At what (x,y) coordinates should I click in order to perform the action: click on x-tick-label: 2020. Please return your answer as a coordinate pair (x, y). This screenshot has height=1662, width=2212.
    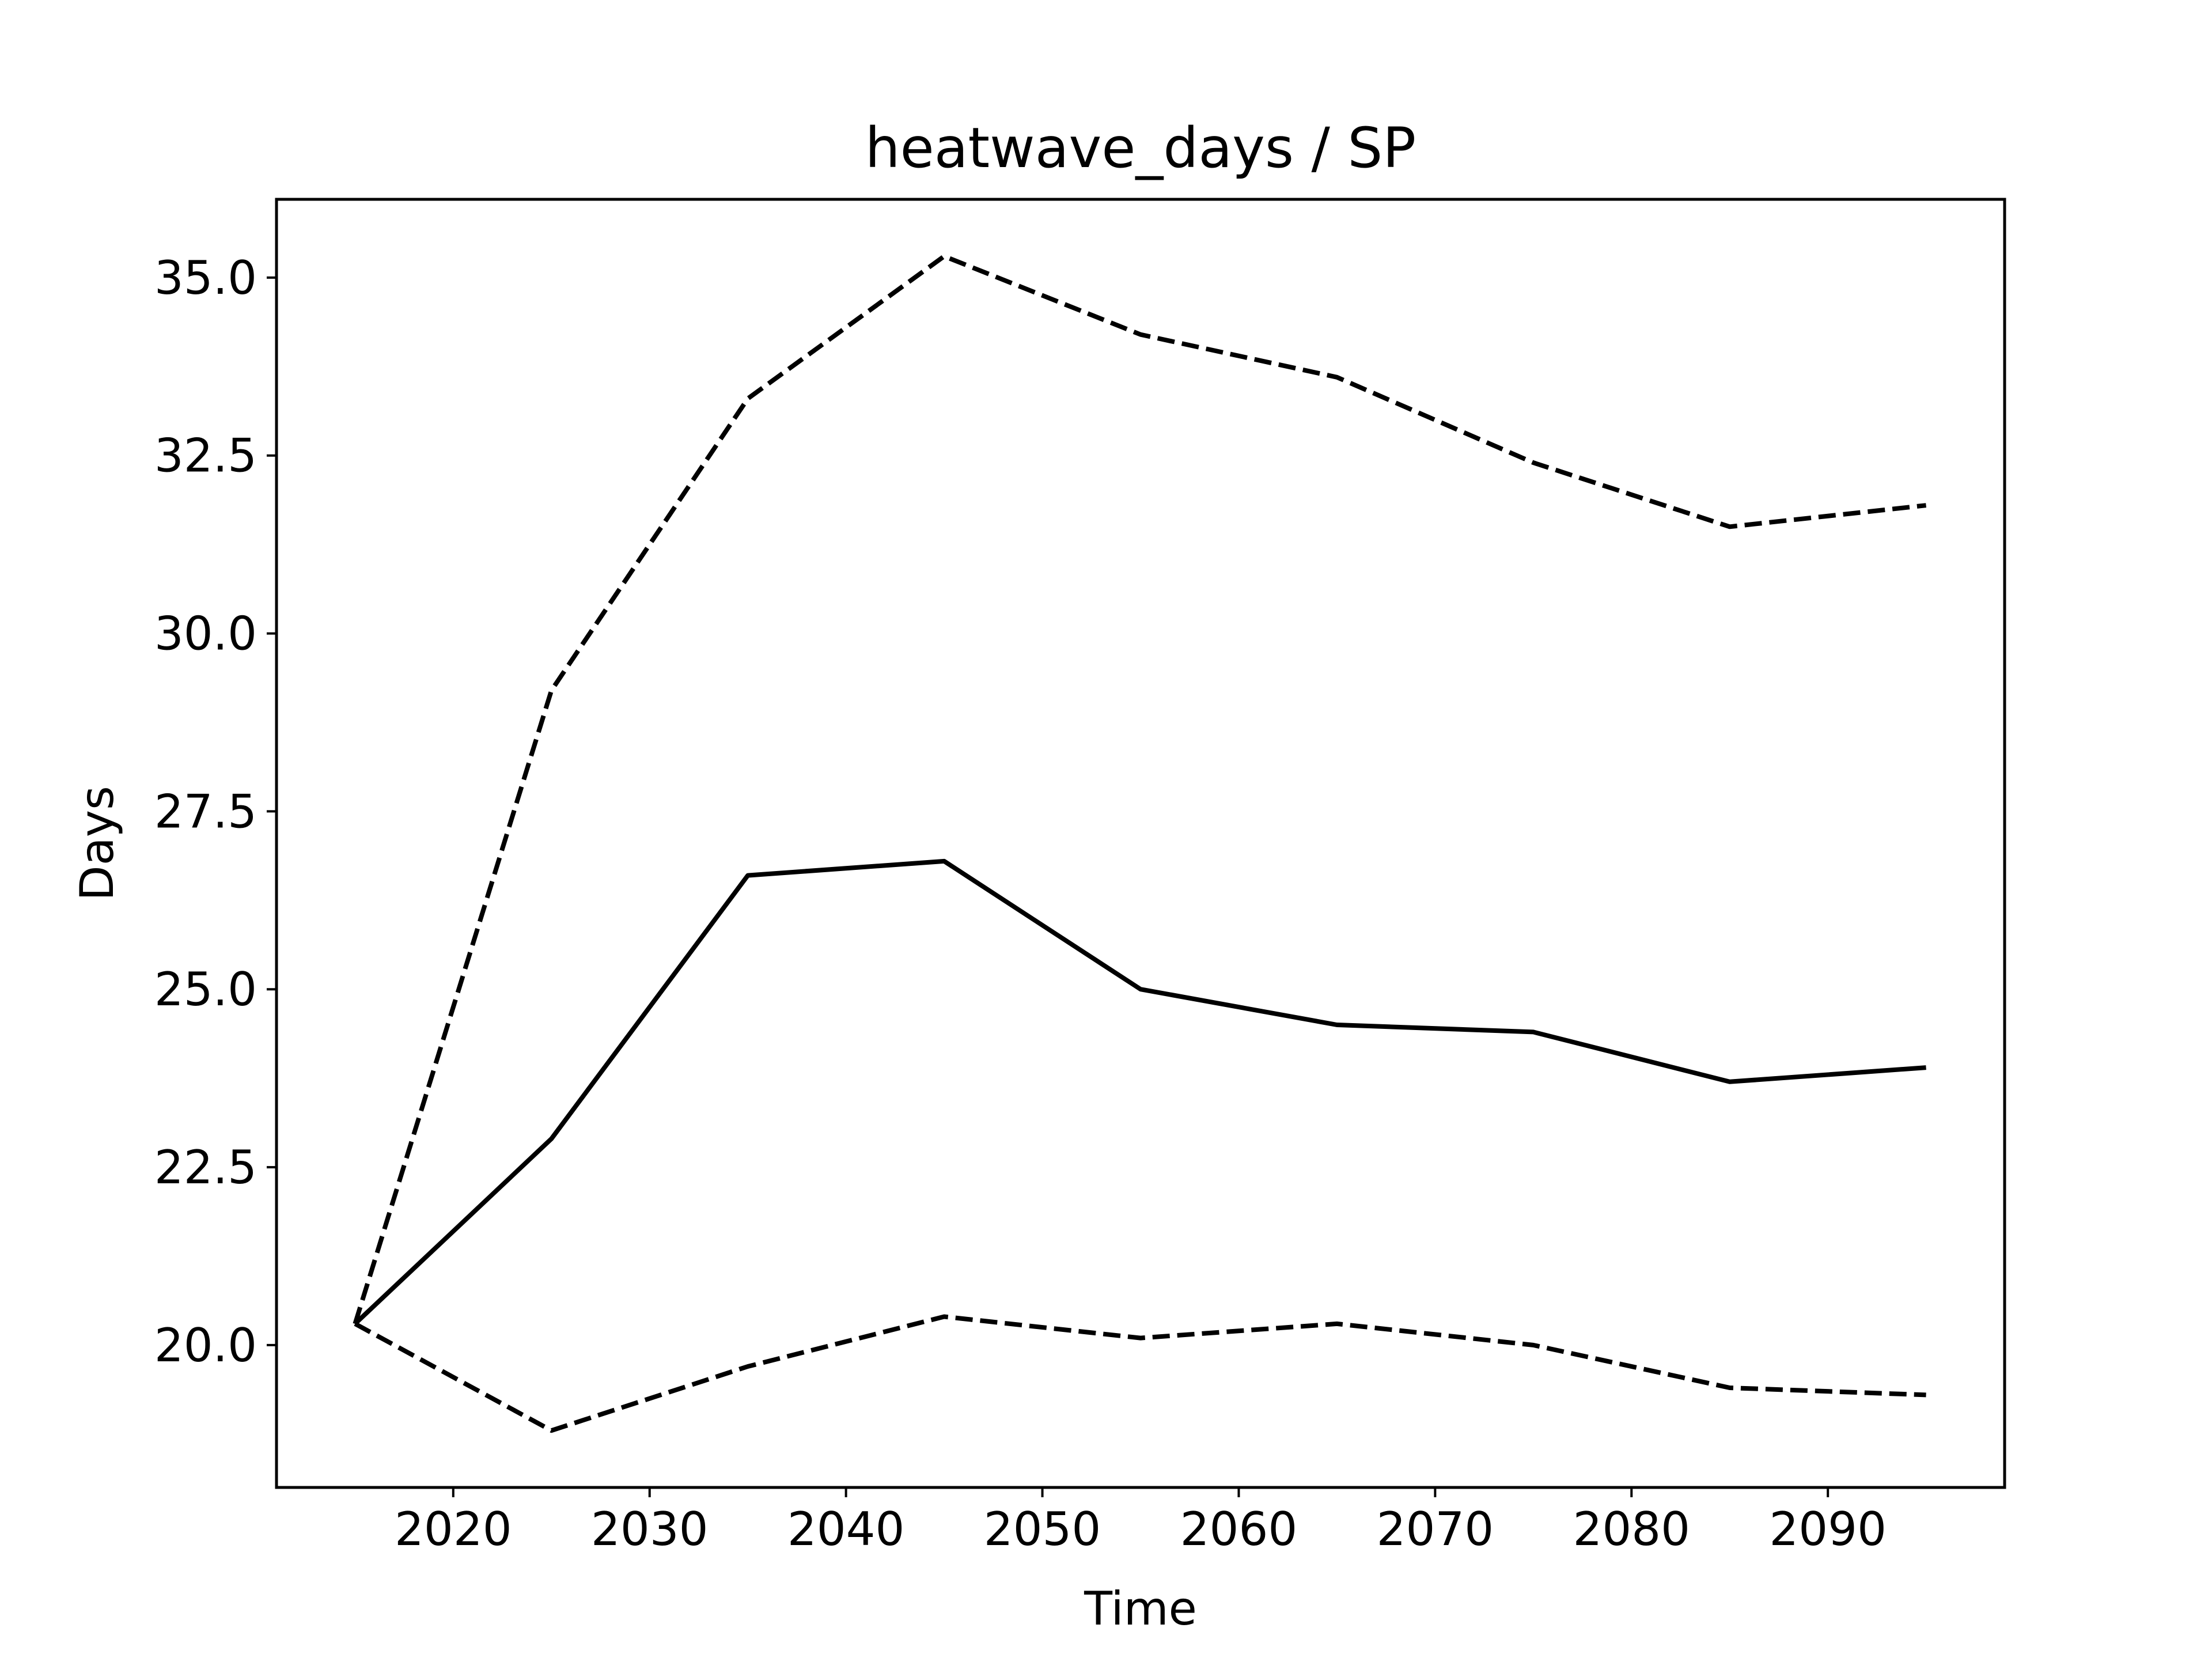
    Looking at the image, I should click on (453, 1529).